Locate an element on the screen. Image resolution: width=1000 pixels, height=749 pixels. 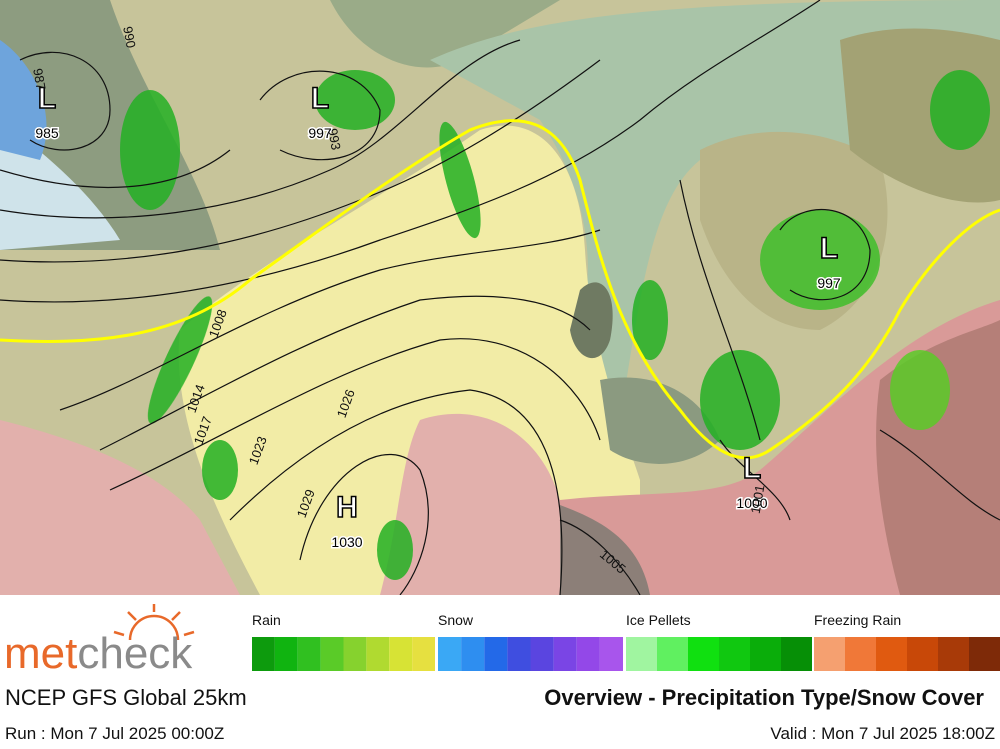
logo: metcheck is located at coordinates (99, 641).